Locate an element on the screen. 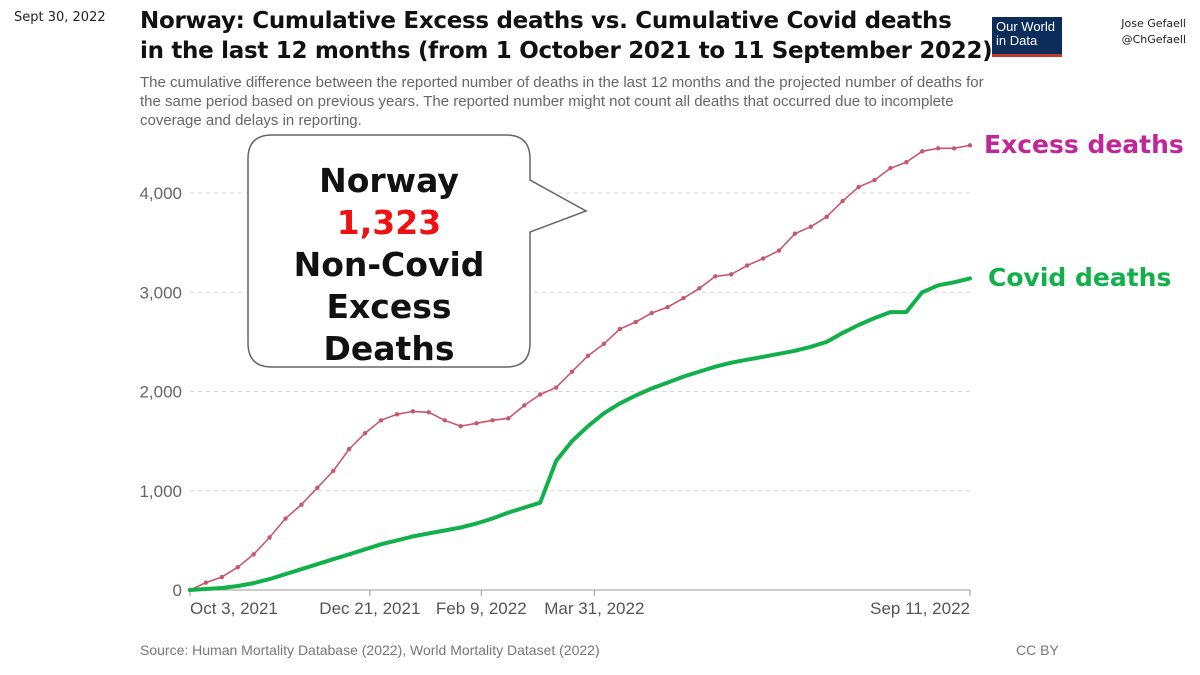 The height and width of the screenshot is (675, 1200). x-tick-label: Sep 11, 2022 is located at coordinates (920, 608).